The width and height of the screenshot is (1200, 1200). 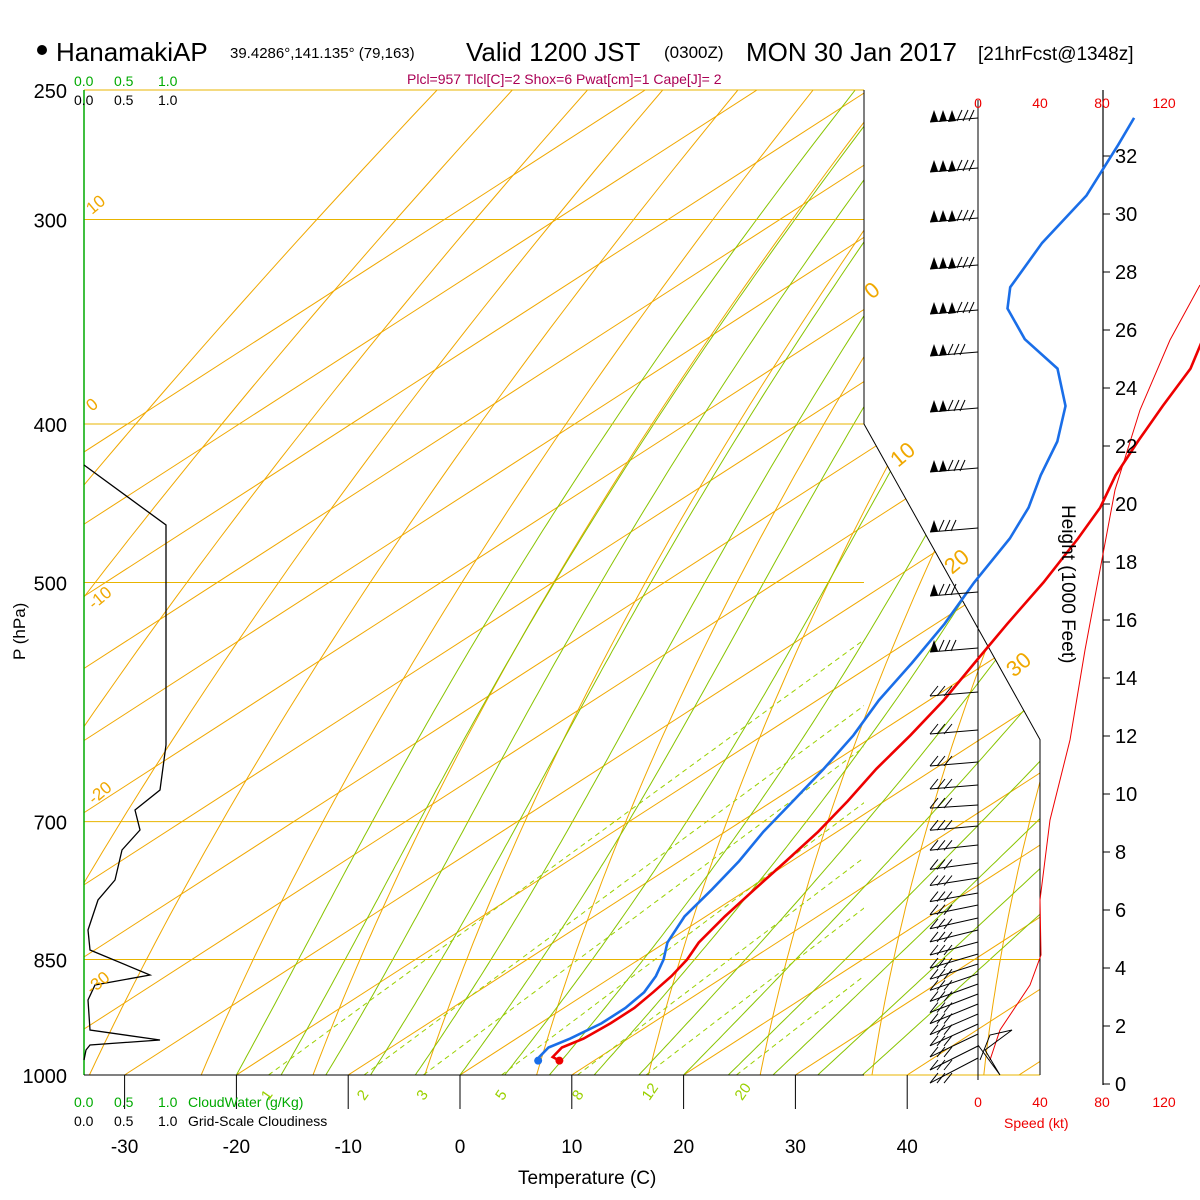 What do you see at coordinates (1120, 853) in the screenshot?
I see `height-tick-label: 8` at bounding box center [1120, 853].